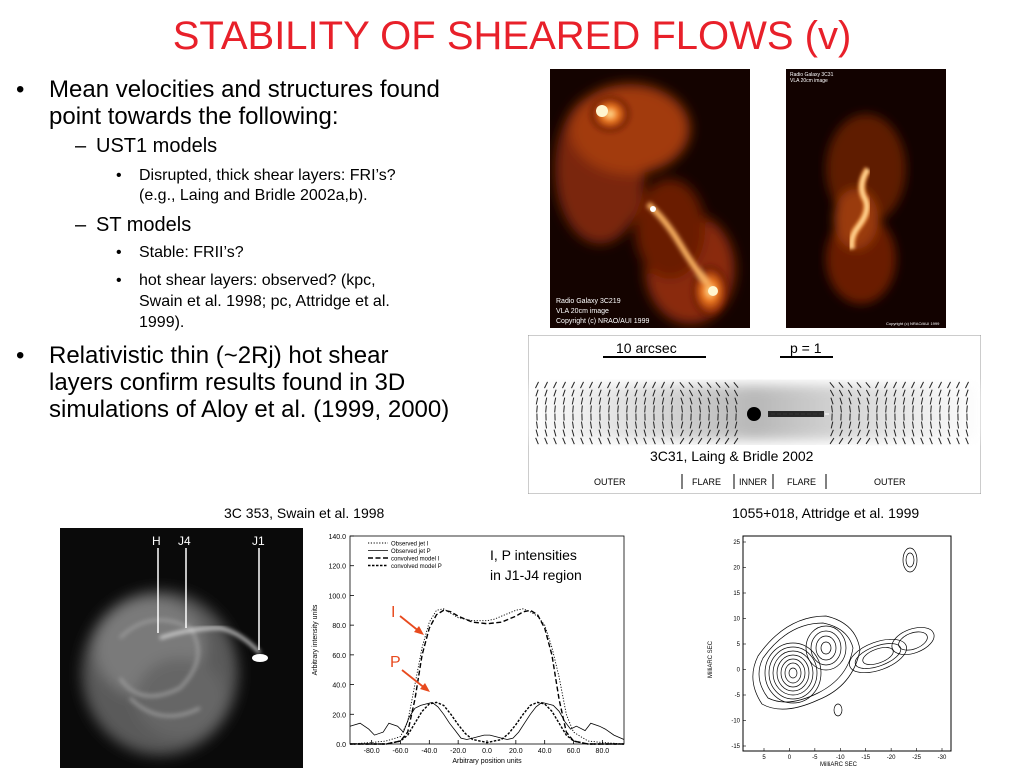  What do you see at coordinates (257, 280) in the screenshot?
I see `st-item-2-line-1: hot shear layers: observed? (kpc,` at bounding box center [257, 280].